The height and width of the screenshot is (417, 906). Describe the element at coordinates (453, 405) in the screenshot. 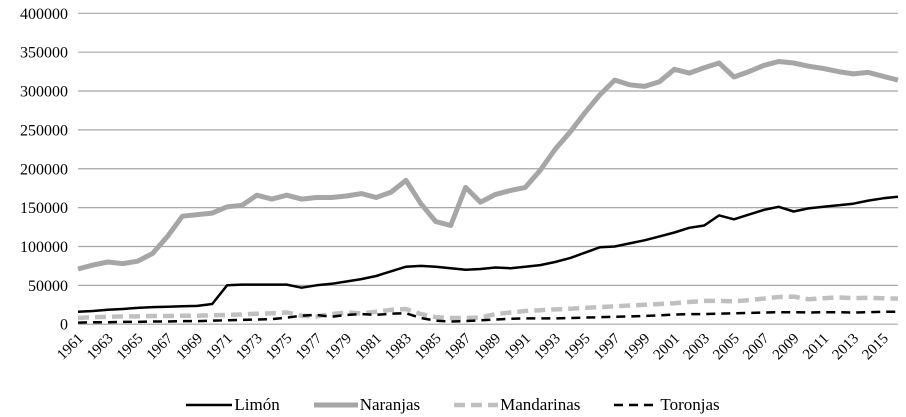

I see `chart-legend: Limón Naranjas Mandarinas Toronjas` at that location.